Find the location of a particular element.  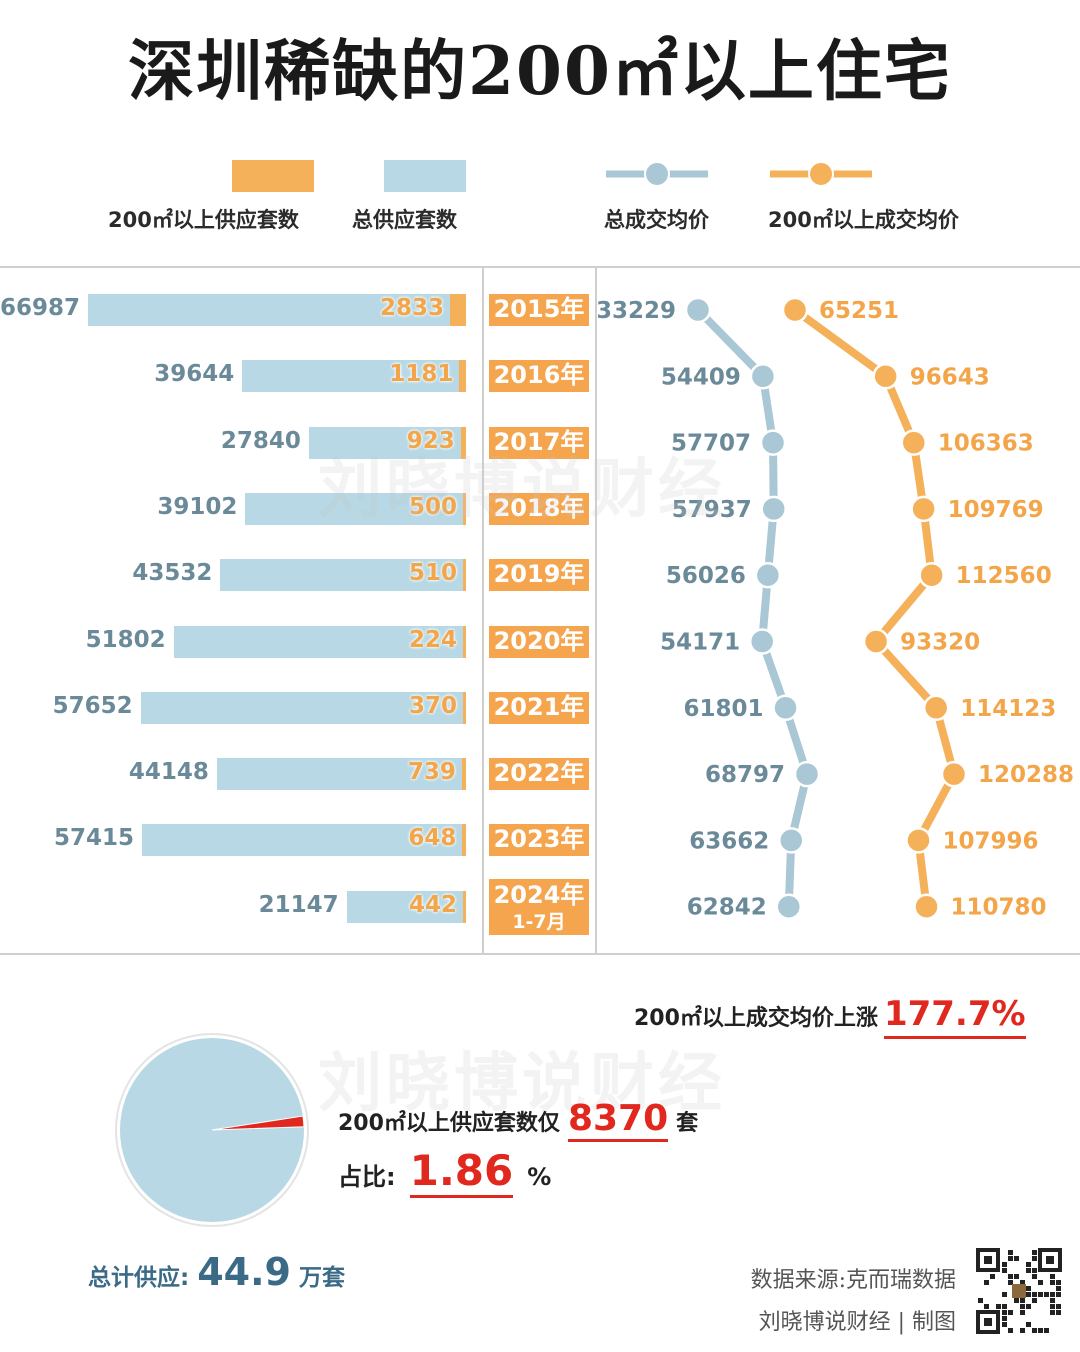

year-label-text: 2020年 is located at coordinates (539, 640).